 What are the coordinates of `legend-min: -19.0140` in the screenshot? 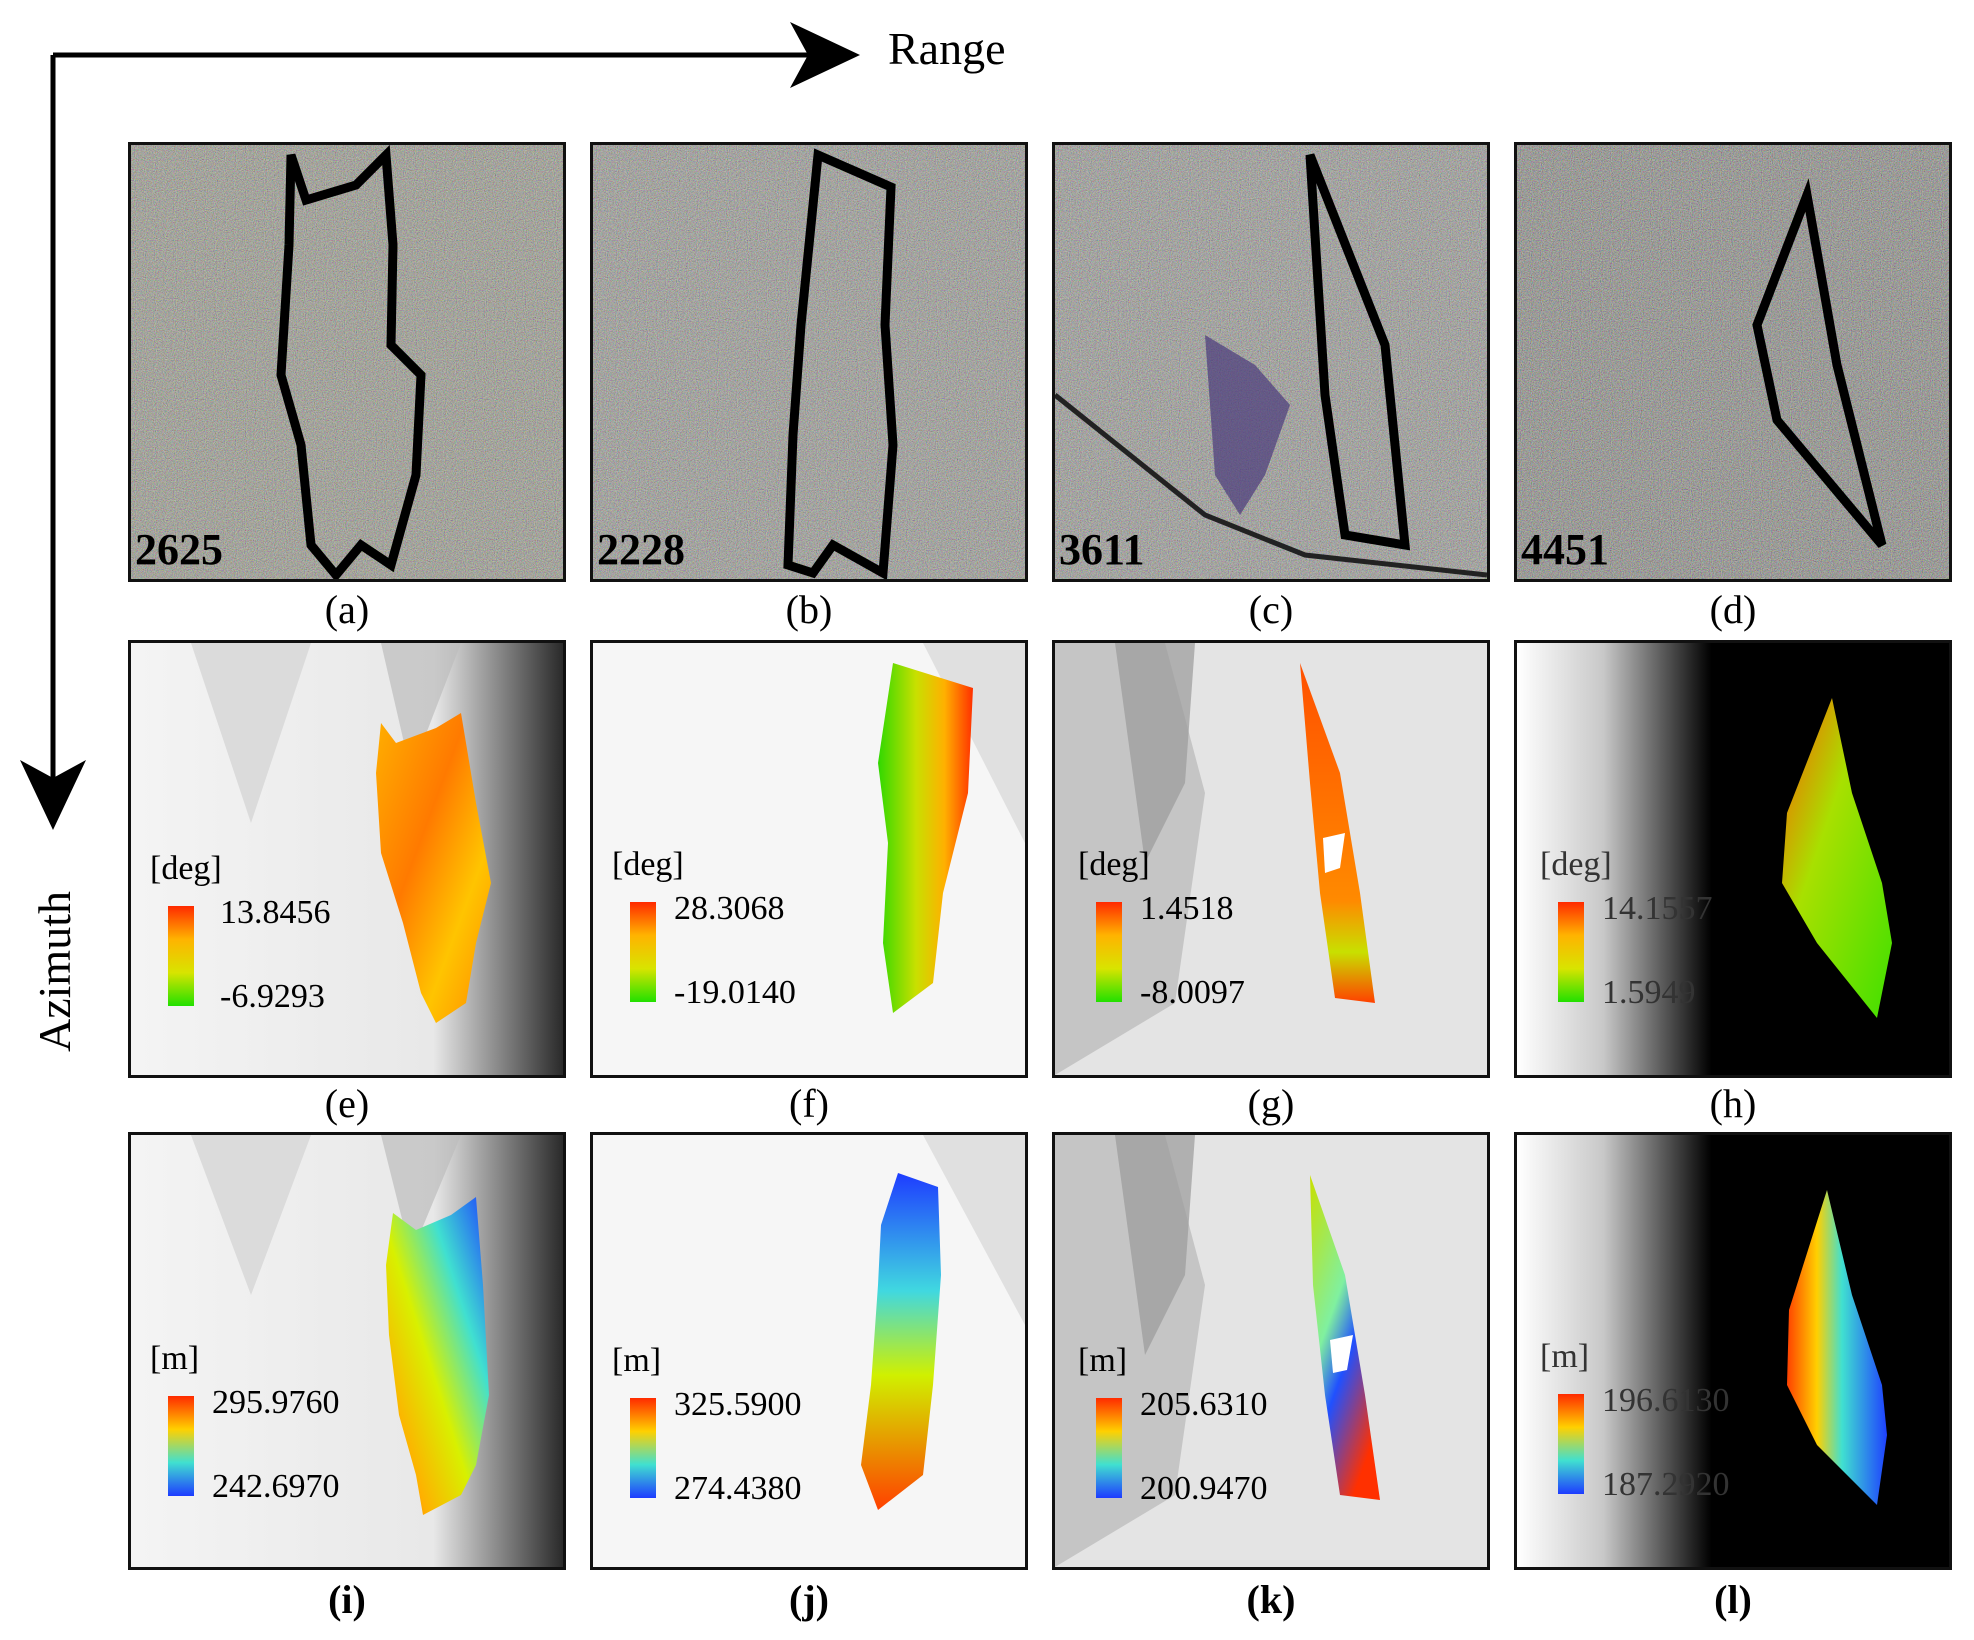 It's located at (735, 992).